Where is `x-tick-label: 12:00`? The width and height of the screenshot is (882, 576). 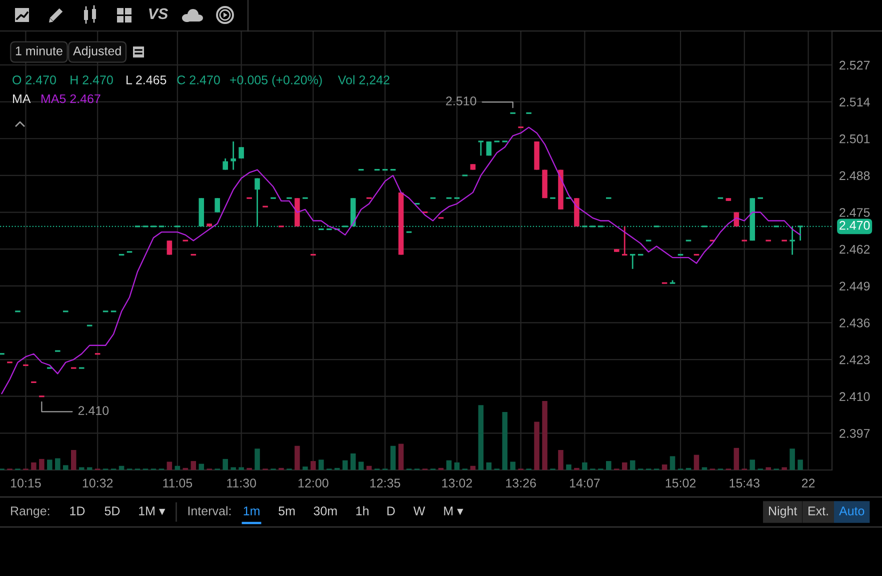 x-tick-label: 12:00 is located at coordinates (313, 483).